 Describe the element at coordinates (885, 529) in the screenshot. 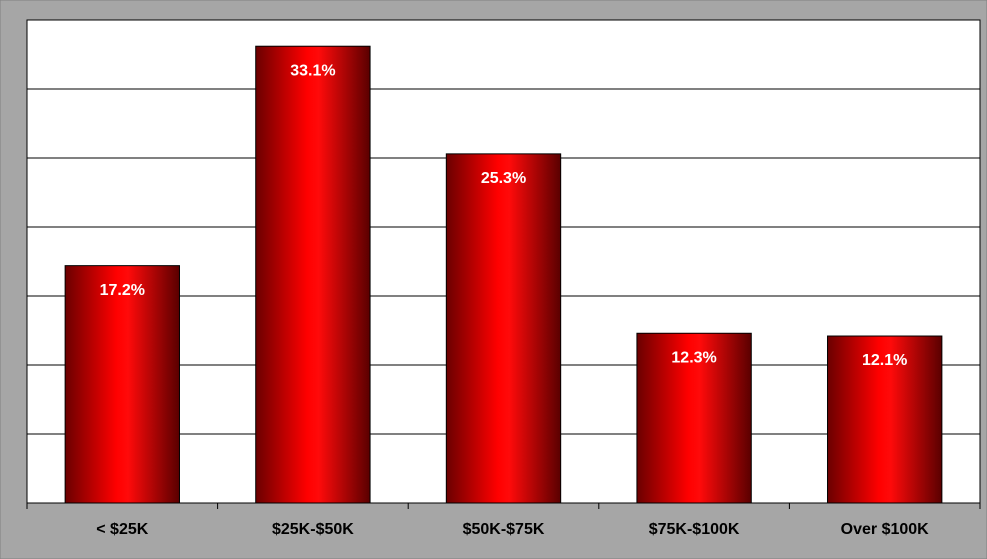

I see `x-tick-label: Over $100K` at that location.